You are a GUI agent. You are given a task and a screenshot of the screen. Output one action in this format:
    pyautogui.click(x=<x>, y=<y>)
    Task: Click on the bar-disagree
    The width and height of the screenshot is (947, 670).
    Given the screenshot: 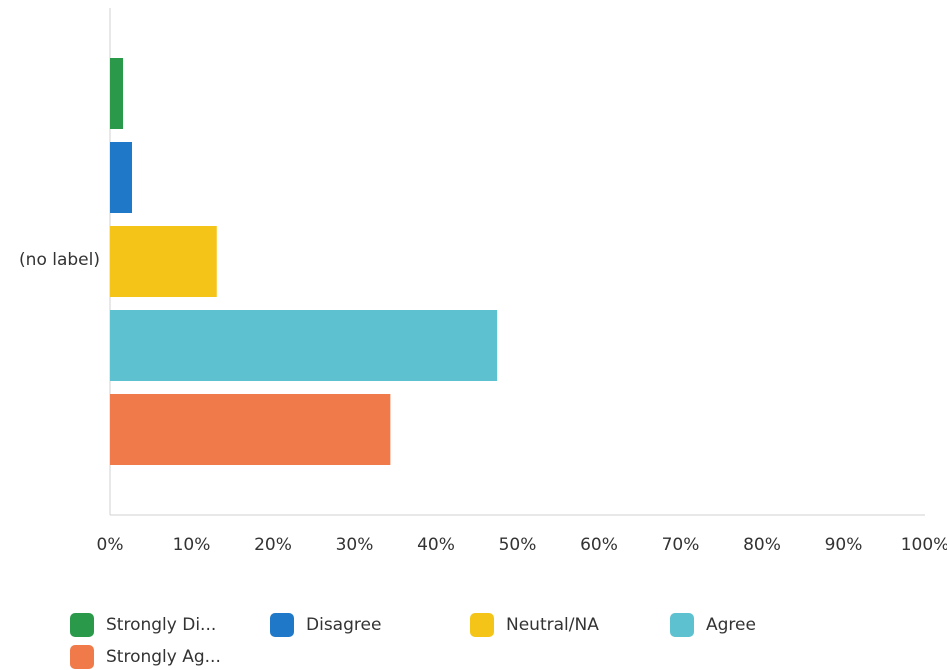 What is the action you would take?
    pyautogui.click(x=121, y=177)
    